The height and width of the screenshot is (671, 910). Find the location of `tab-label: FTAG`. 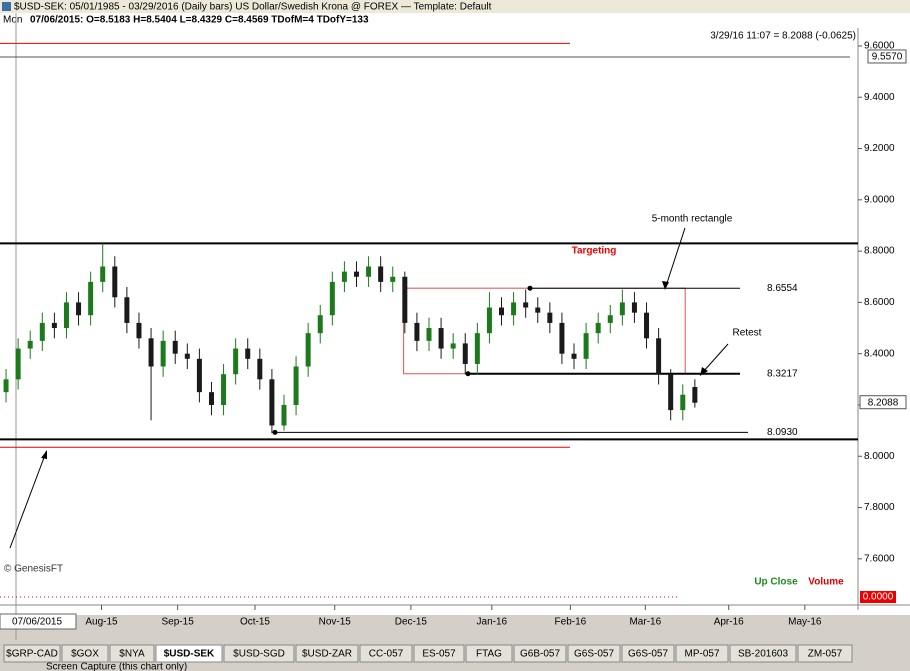

tab-label: FTAG is located at coordinates (489, 654).